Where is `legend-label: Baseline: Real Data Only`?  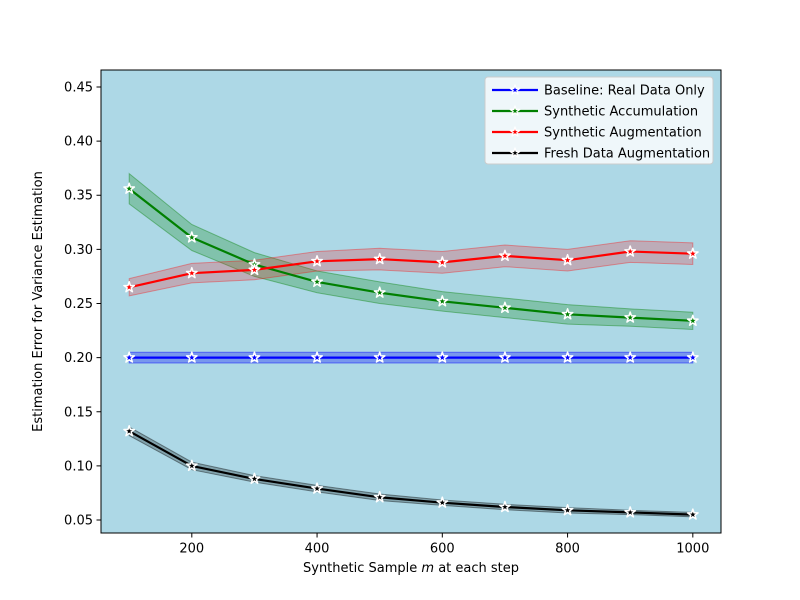
legend-label: Baseline: Real Data Only is located at coordinates (624, 91).